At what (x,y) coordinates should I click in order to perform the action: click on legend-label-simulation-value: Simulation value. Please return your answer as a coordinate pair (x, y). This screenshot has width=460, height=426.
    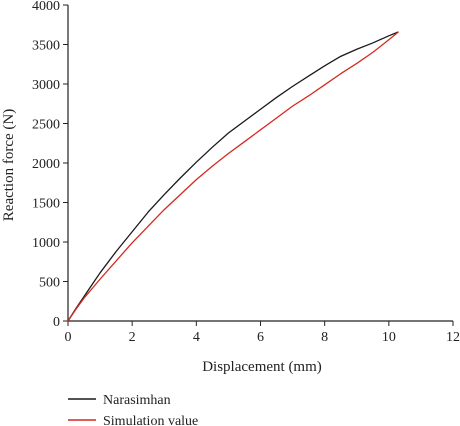
    Looking at the image, I should click on (150, 420).